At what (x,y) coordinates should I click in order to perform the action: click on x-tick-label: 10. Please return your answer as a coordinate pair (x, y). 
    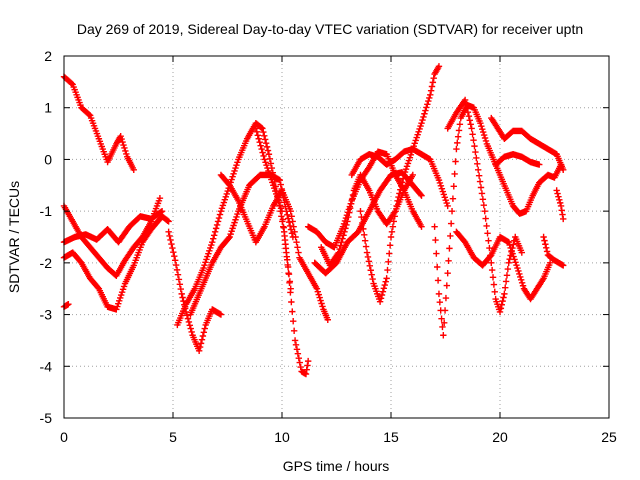
    Looking at the image, I should click on (282, 437).